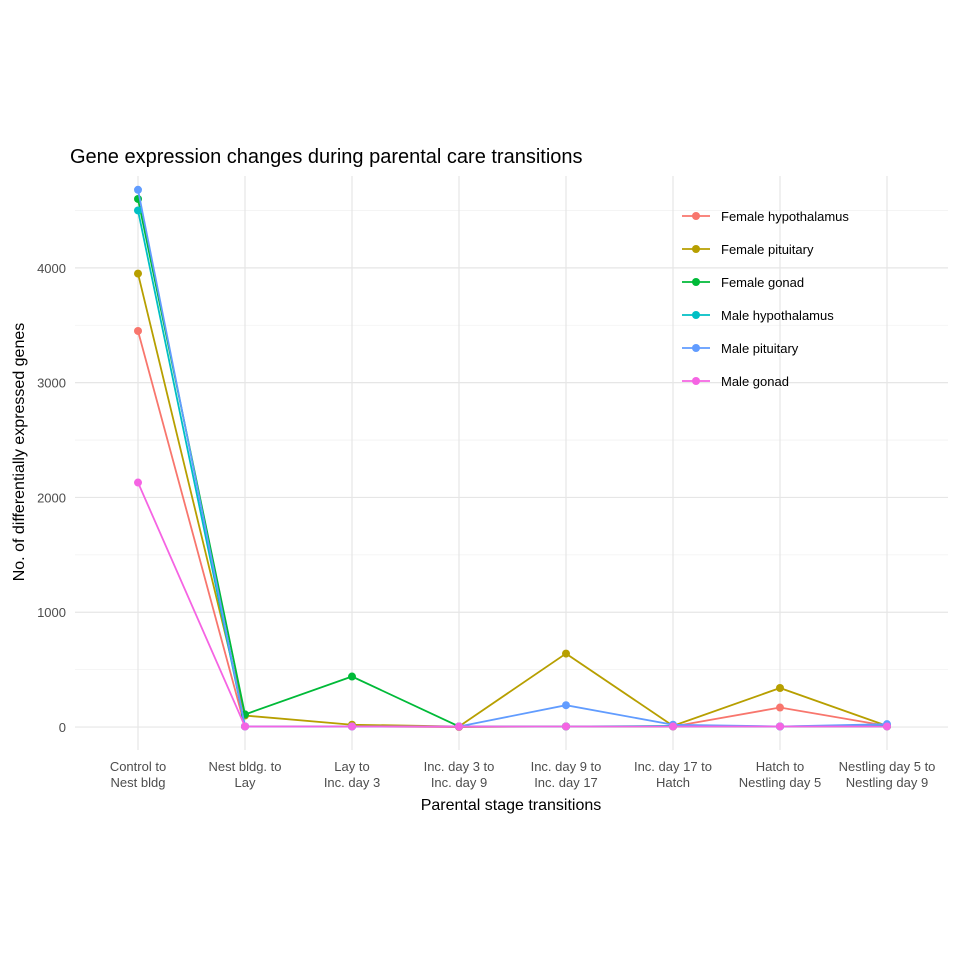 The height and width of the screenshot is (960, 960). Describe the element at coordinates (767, 249) in the screenshot. I see `legend-label: Female pituitary` at that location.